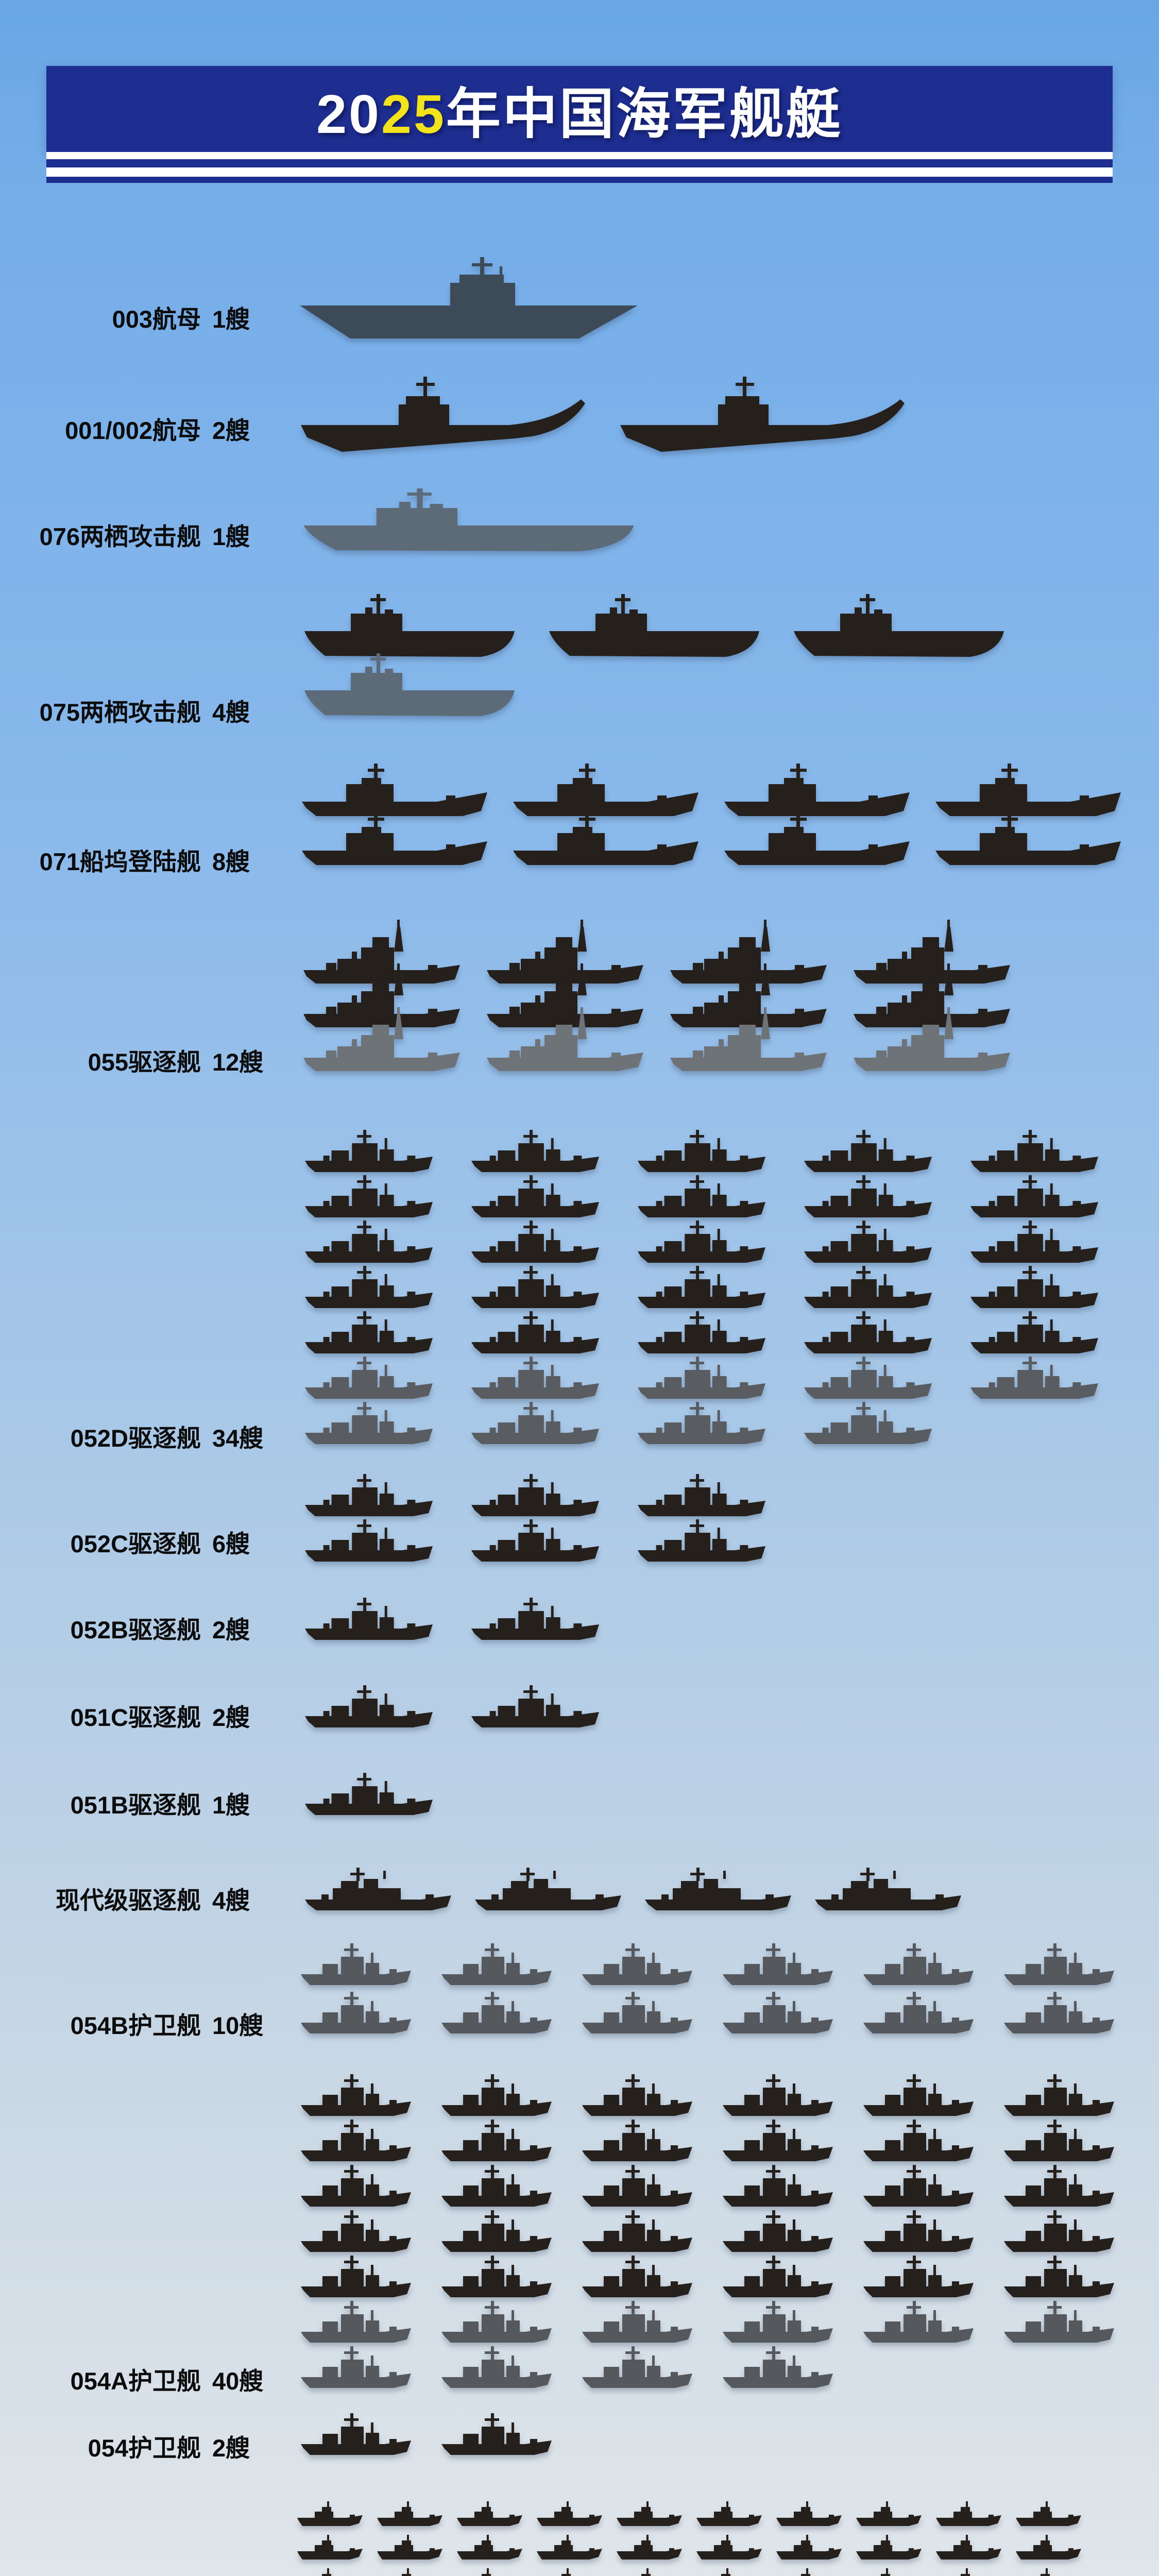 The width and height of the screenshot is (1159, 2576). What do you see at coordinates (135, 1438) in the screenshot?
I see `class-name: 052D驱逐舰` at bounding box center [135, 1438].